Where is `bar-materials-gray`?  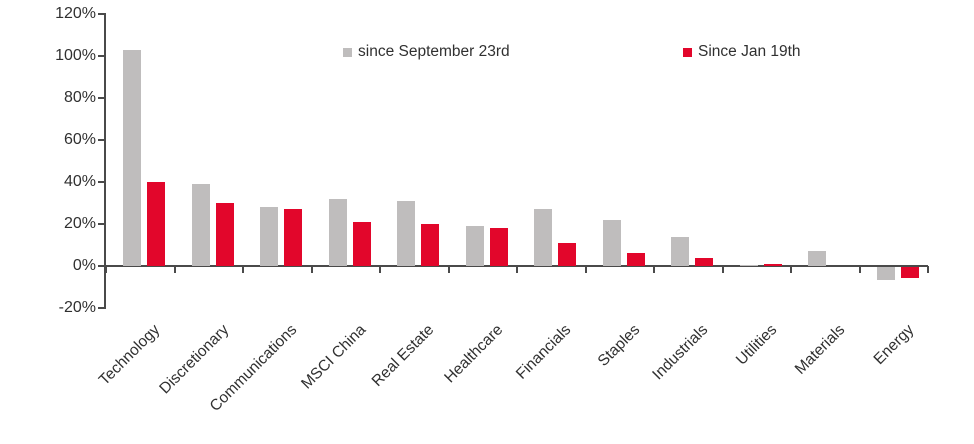
bar-materials-gray is located at coordinates (817, 258).